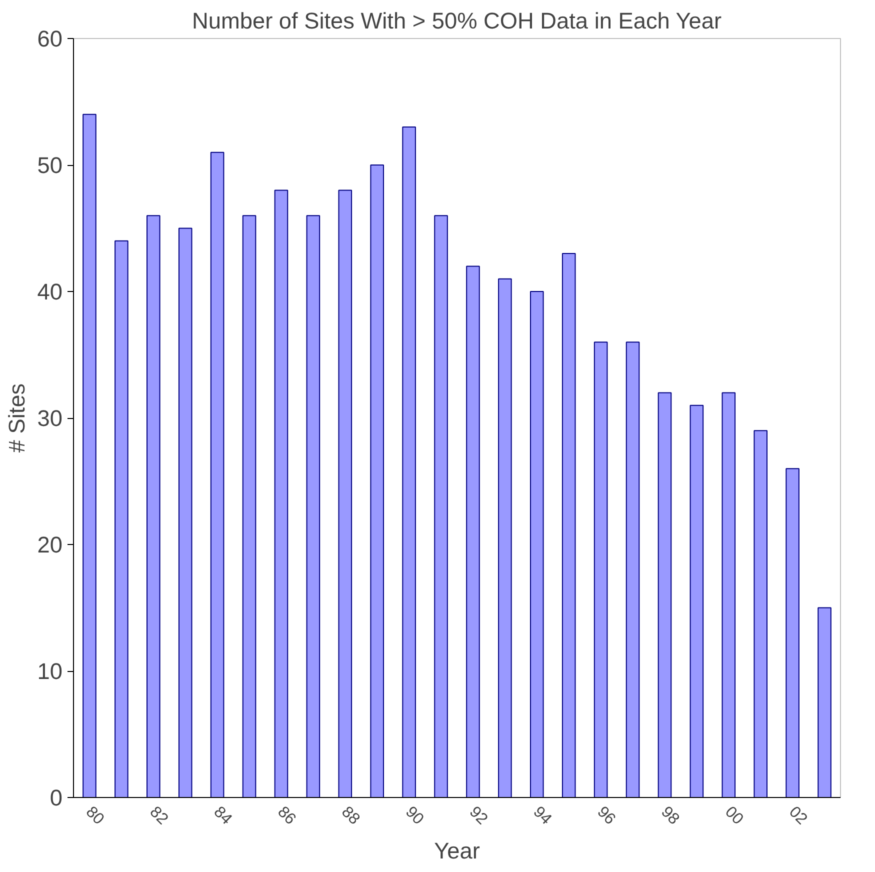 Image resolution: width=875 pixels, height=872 pixels. Describe the element at coordinates (49, 418) in the screenshot. I see `y-tick-label: 30` at that location.